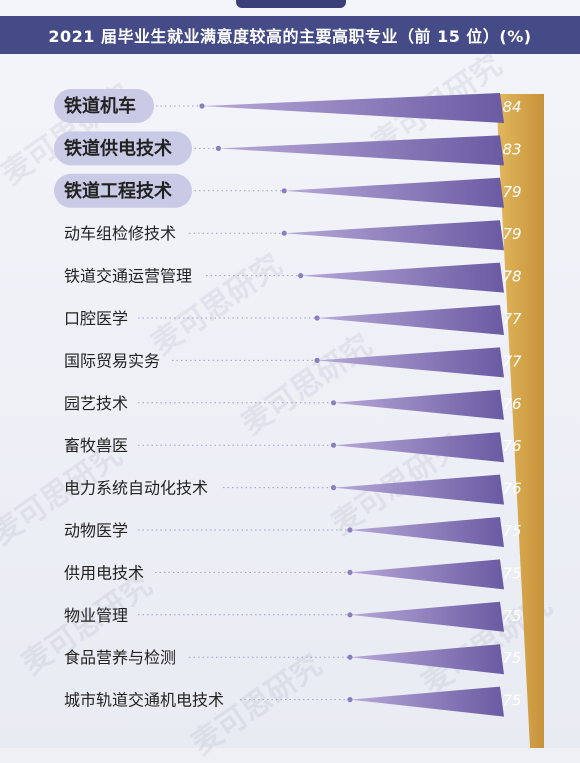  I want to click on category-label: 物业管理, so click(96, 615).